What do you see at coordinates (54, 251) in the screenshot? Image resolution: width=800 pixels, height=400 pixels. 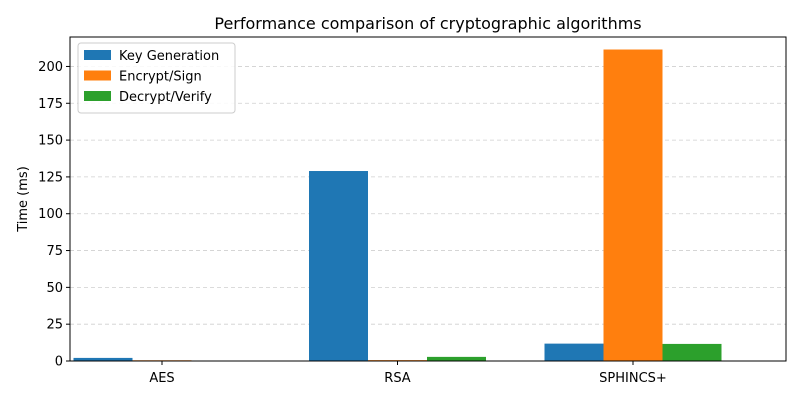 I see `y-tick-label: 75` at bounding box center [54, 251].